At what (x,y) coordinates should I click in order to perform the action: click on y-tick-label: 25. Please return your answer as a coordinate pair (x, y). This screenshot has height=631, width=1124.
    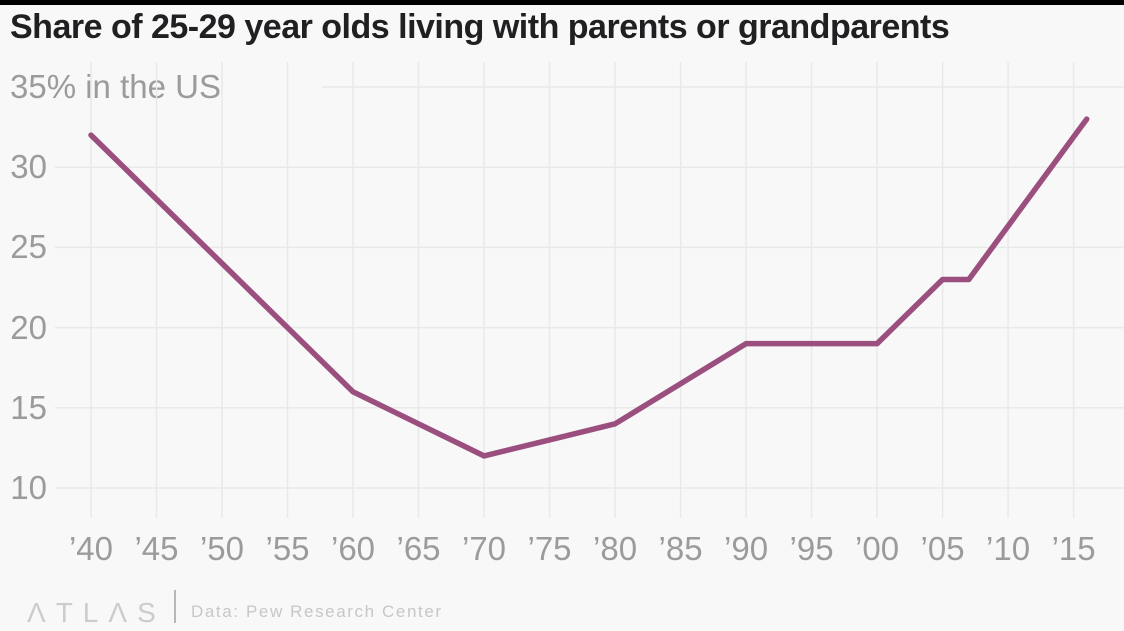
    Looking at the image, I should click on (28, 247).